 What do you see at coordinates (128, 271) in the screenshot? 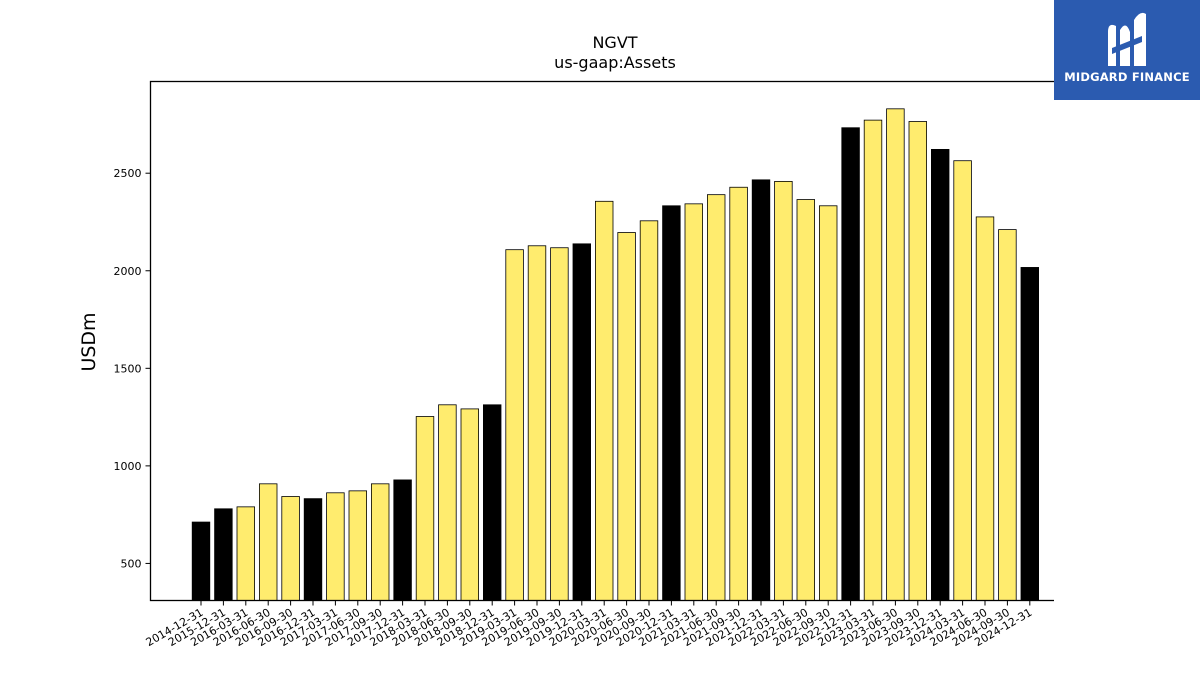
I see `y-tick-label: 2000` at bounding box center [128, 271].